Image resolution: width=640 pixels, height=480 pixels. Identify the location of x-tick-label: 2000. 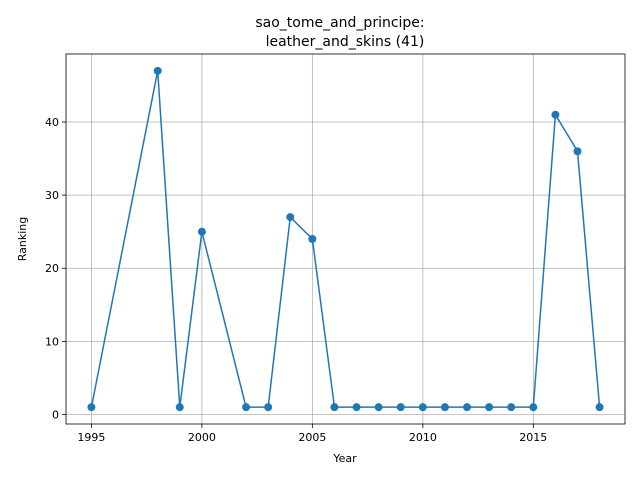
(202, 437).